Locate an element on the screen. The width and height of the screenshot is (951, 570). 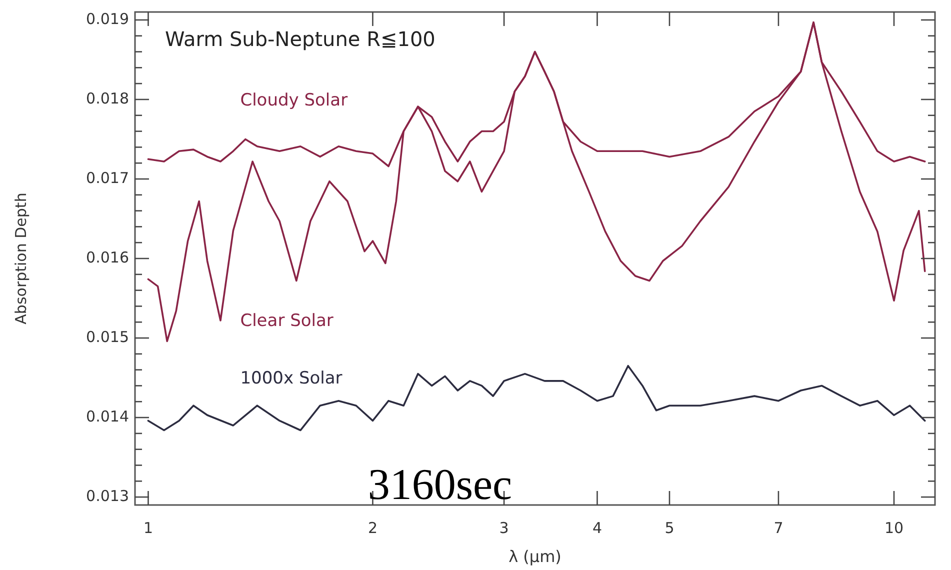
y-tick-label: 0.019 is located at coordinates (107, 19).